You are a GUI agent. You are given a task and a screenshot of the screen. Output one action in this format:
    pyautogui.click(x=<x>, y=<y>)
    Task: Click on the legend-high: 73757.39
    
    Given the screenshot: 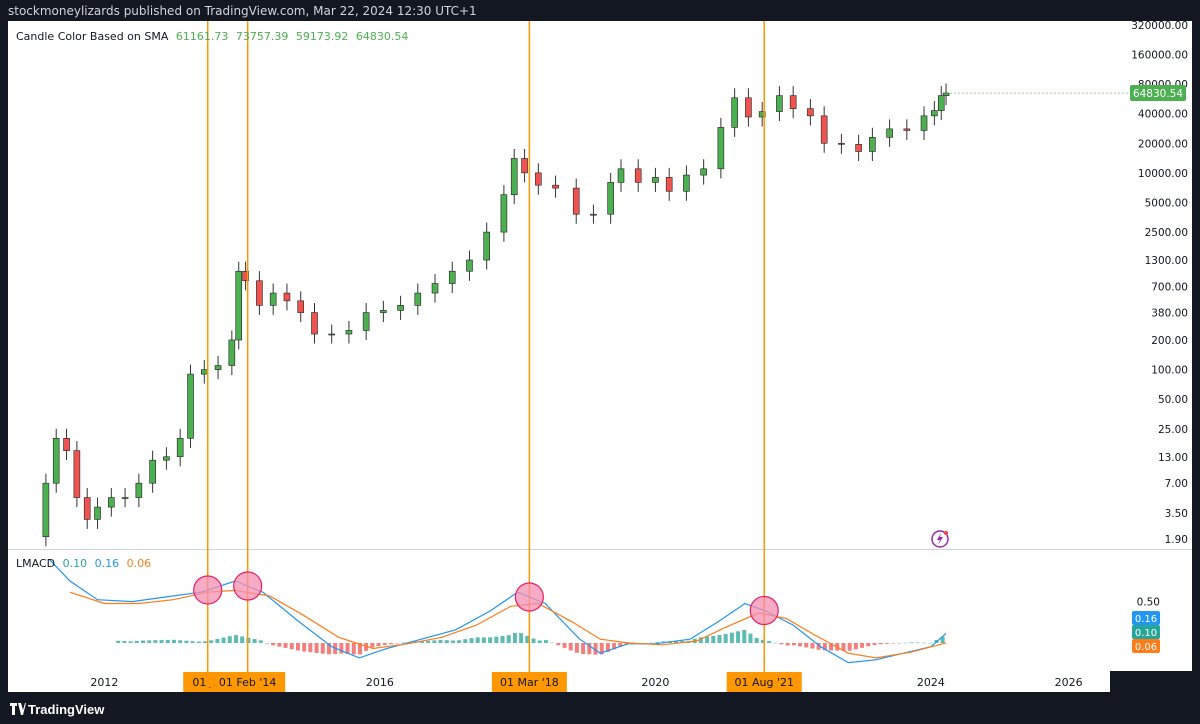 What is the action you would take?
    pyautogui.click(x=262, y=36)
    